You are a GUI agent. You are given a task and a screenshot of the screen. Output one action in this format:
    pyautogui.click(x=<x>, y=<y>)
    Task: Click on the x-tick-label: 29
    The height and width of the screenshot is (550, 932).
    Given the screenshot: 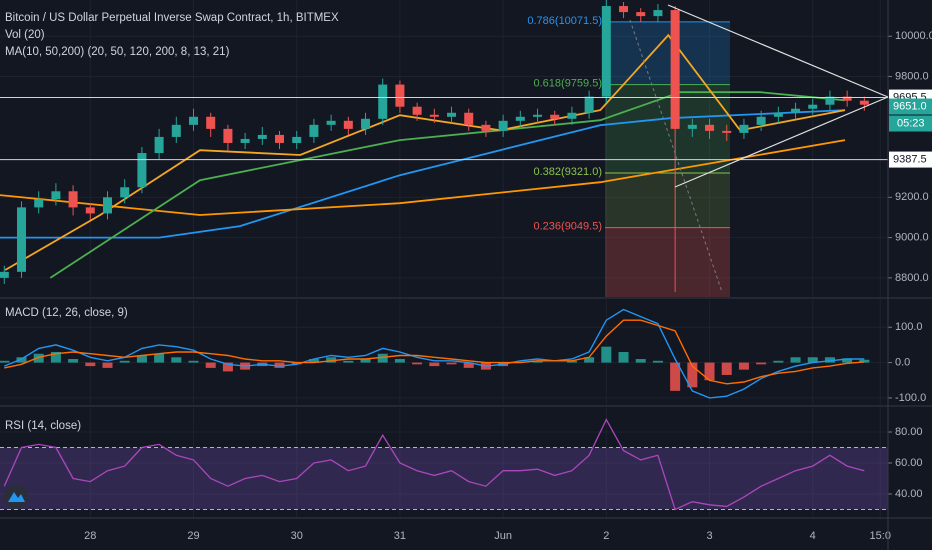 What is the action you would take?
    pyautogui.click(x=193, y=536)
    